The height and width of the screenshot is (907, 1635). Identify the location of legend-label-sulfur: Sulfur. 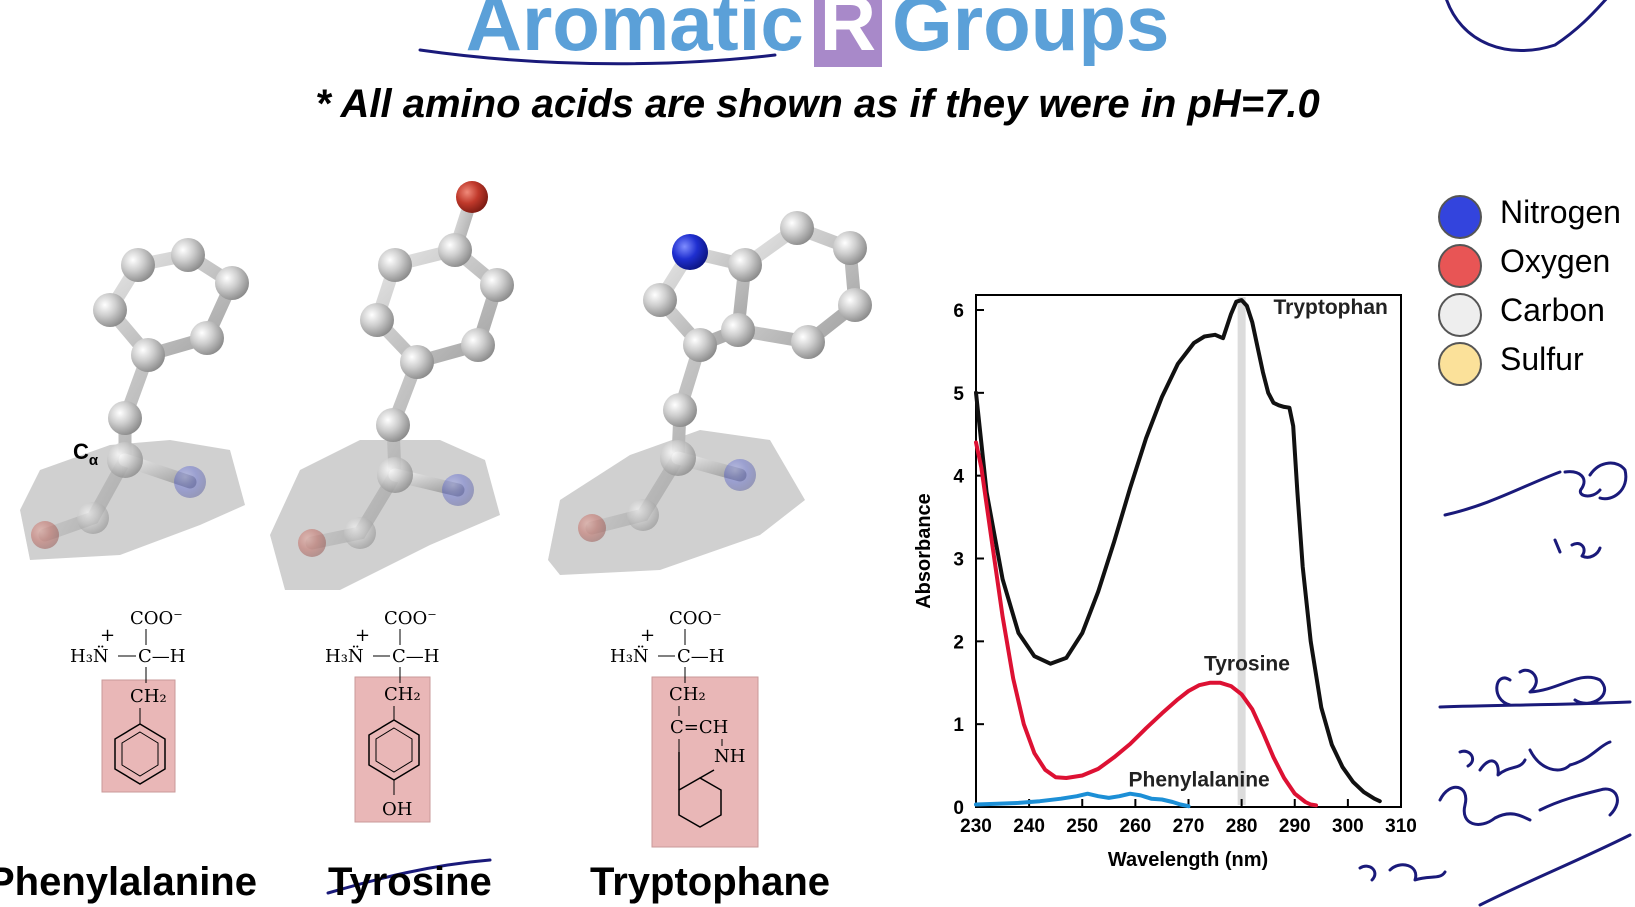
(1542, 359).